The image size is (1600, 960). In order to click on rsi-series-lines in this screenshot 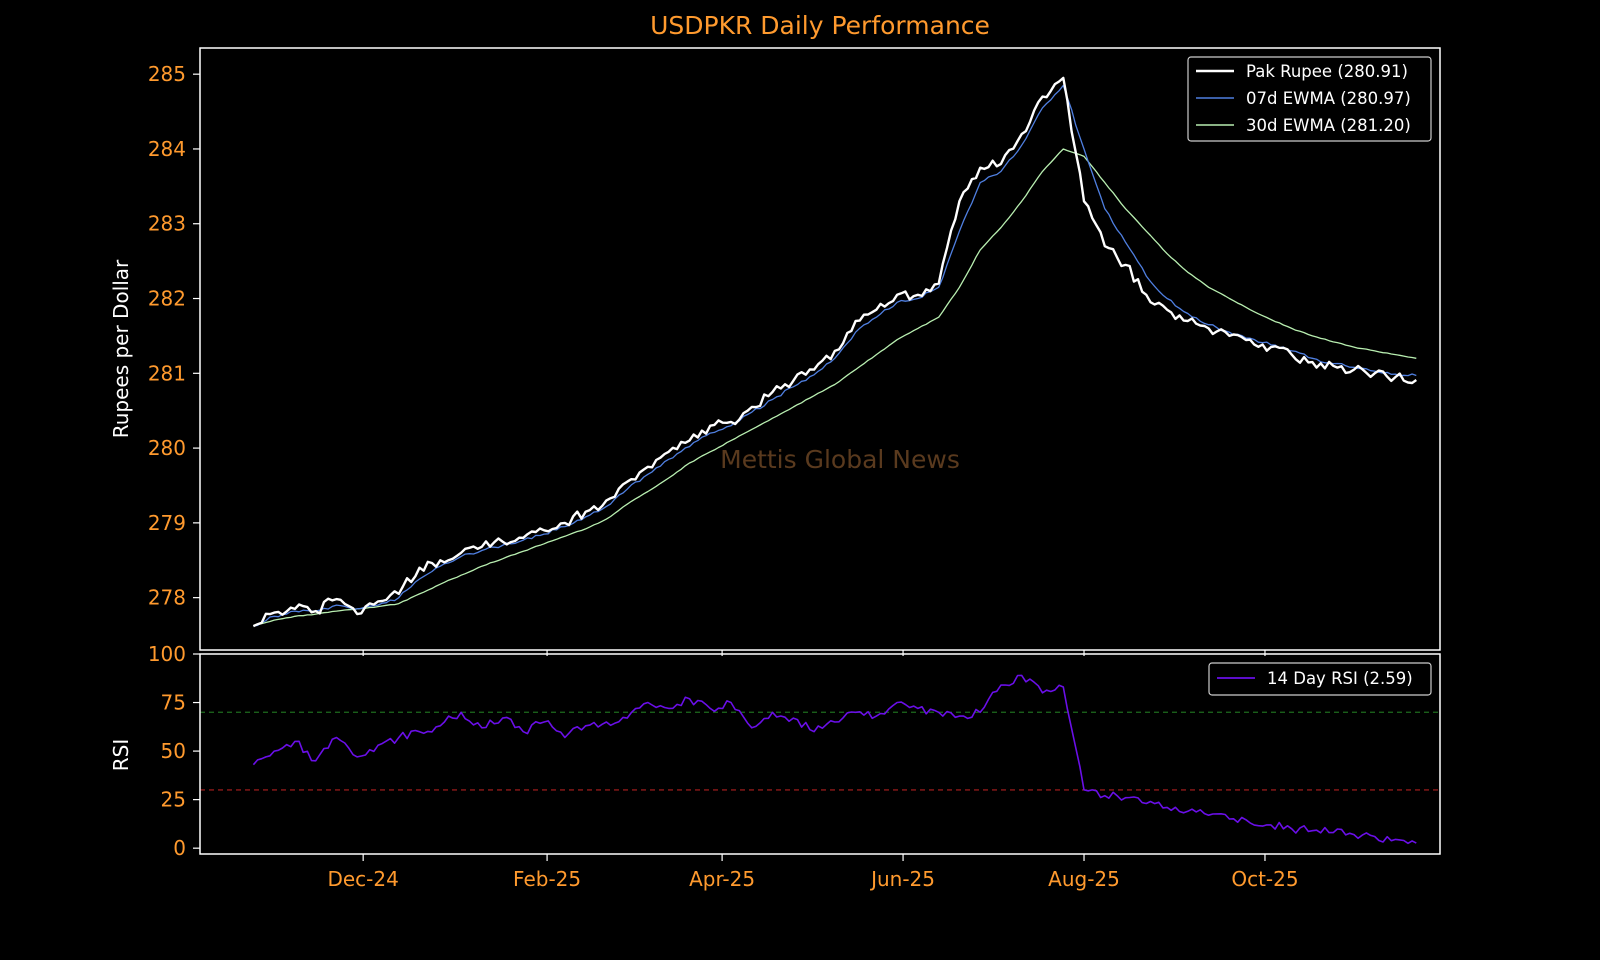, I will do `click(834, 759)`.